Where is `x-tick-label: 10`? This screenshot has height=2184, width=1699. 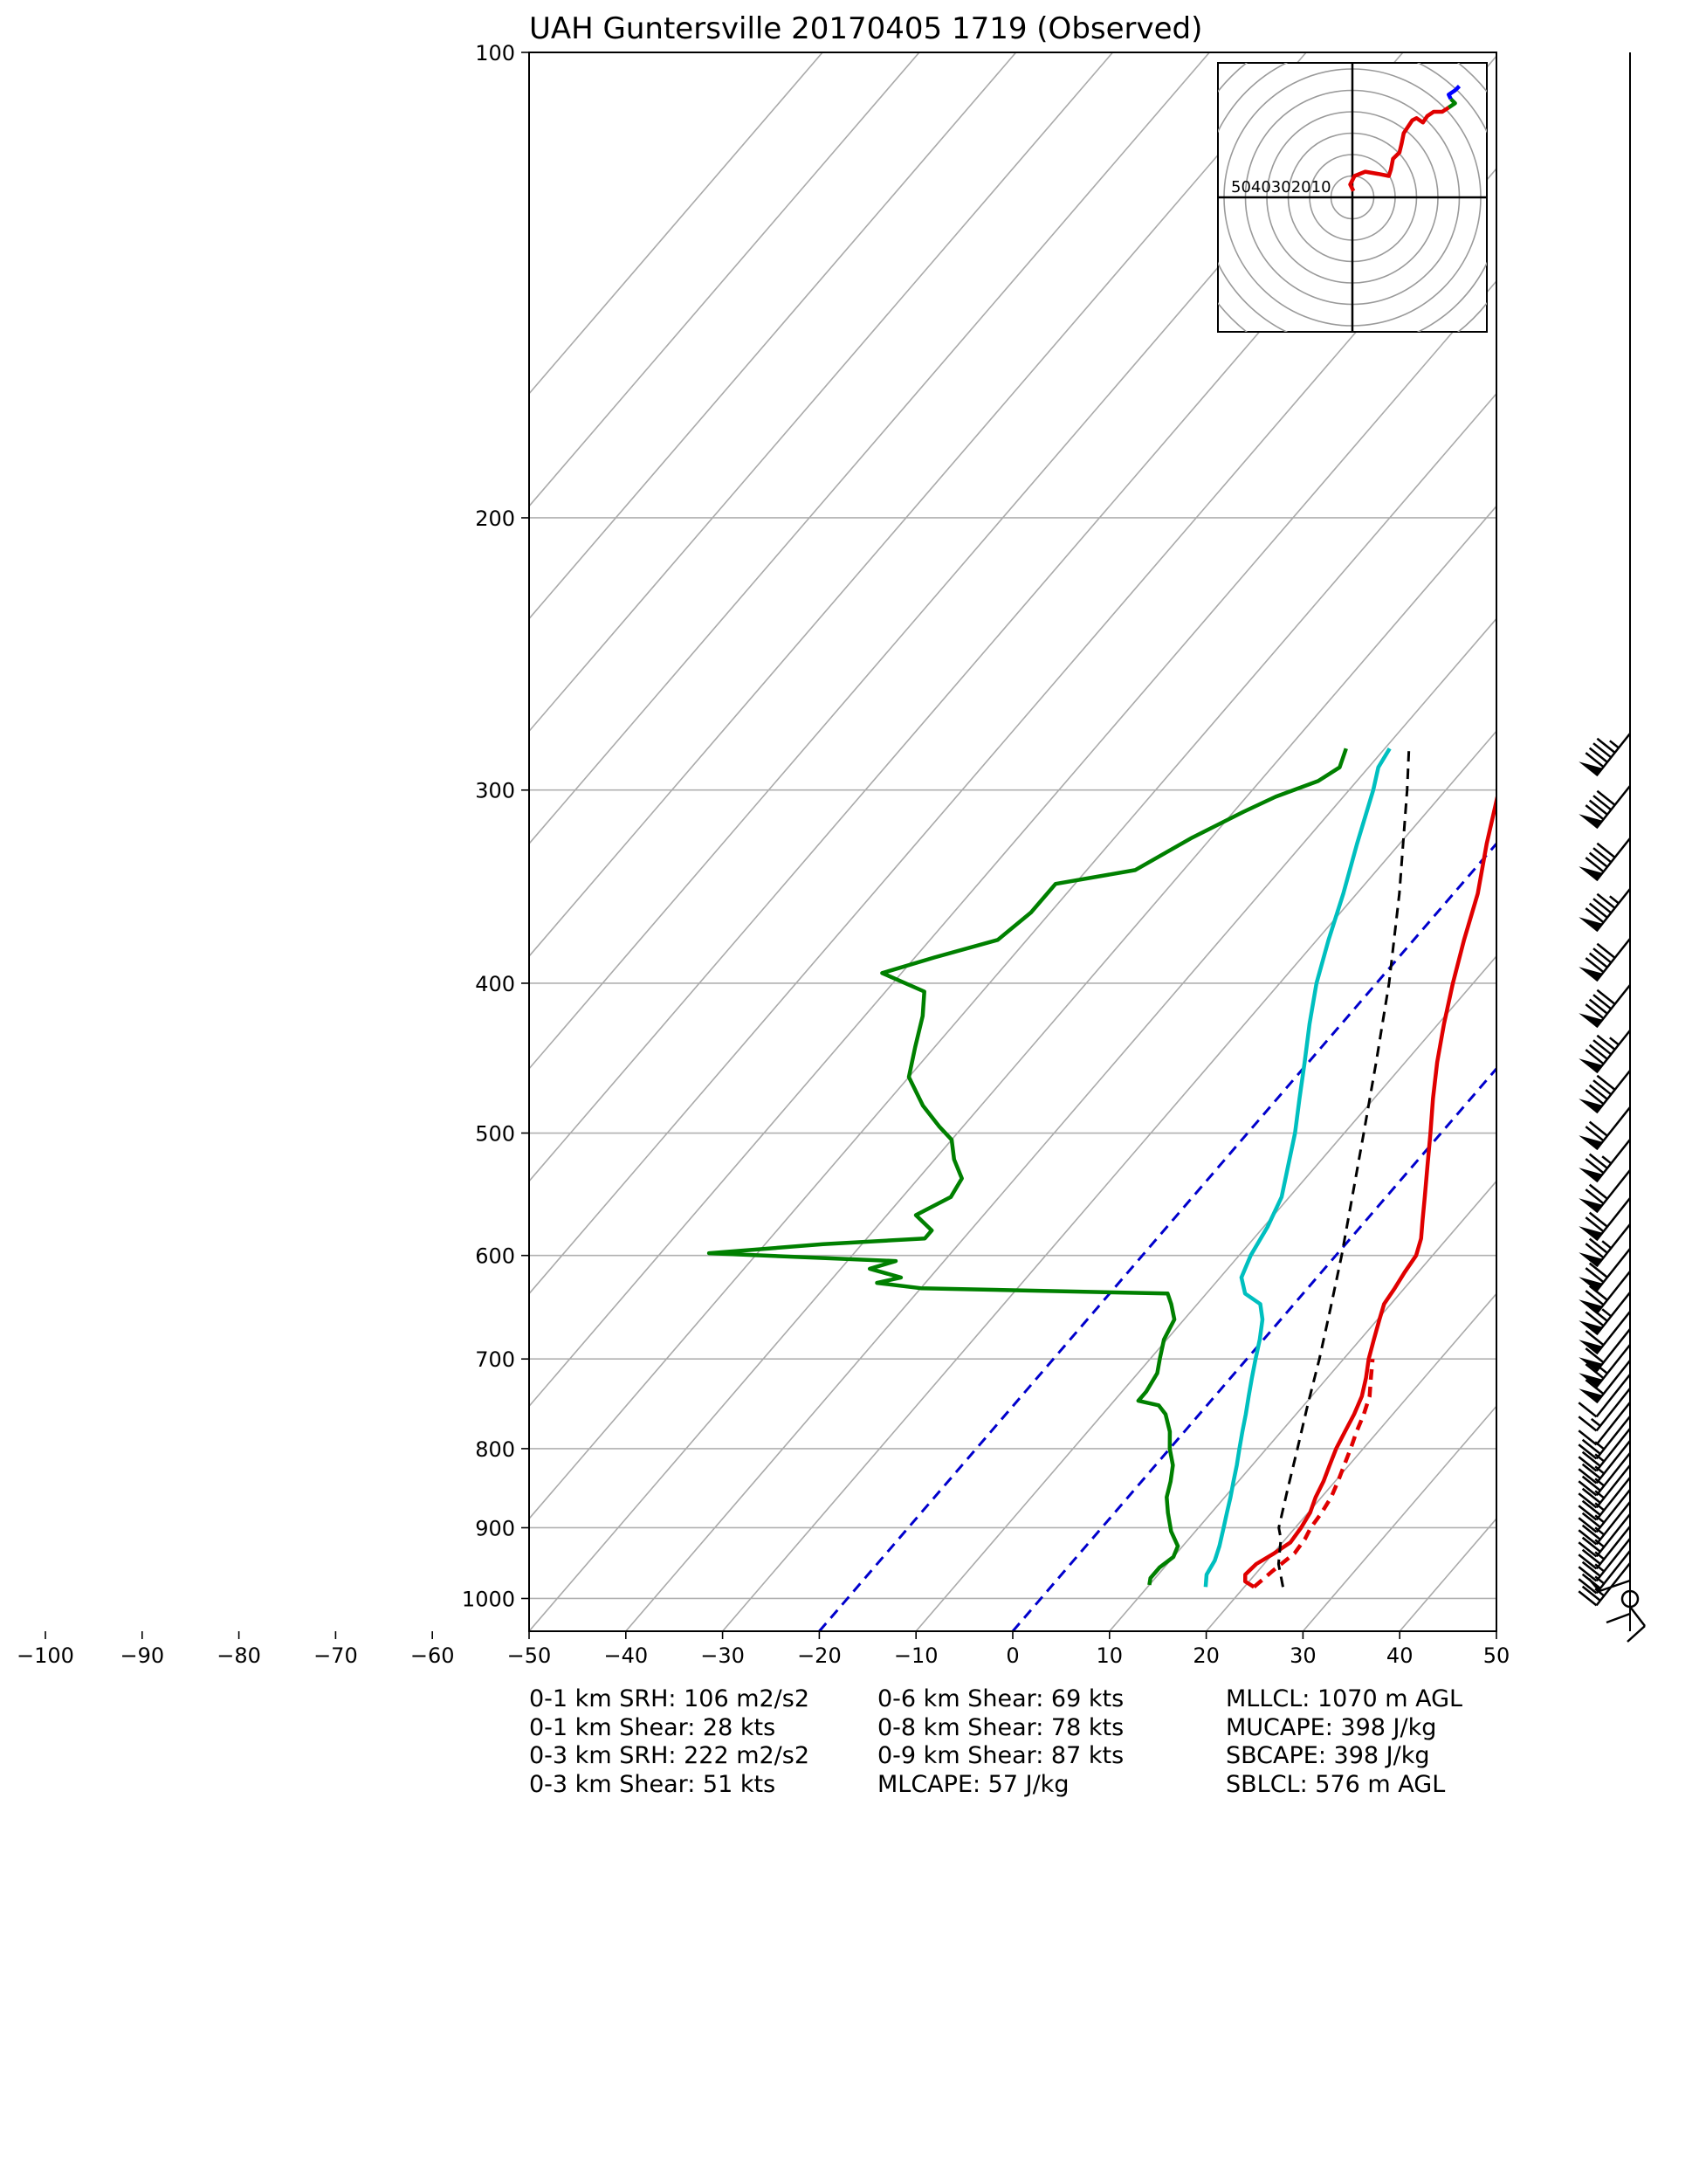
x-tick-label: 10 is located at coordinates (1110, 1655).